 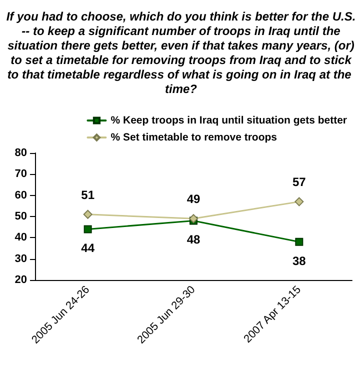 What do you see at coordinates (20, 258) in the screenshot?
I see `y-tick-label: 30` at bounding box center [20, 258].